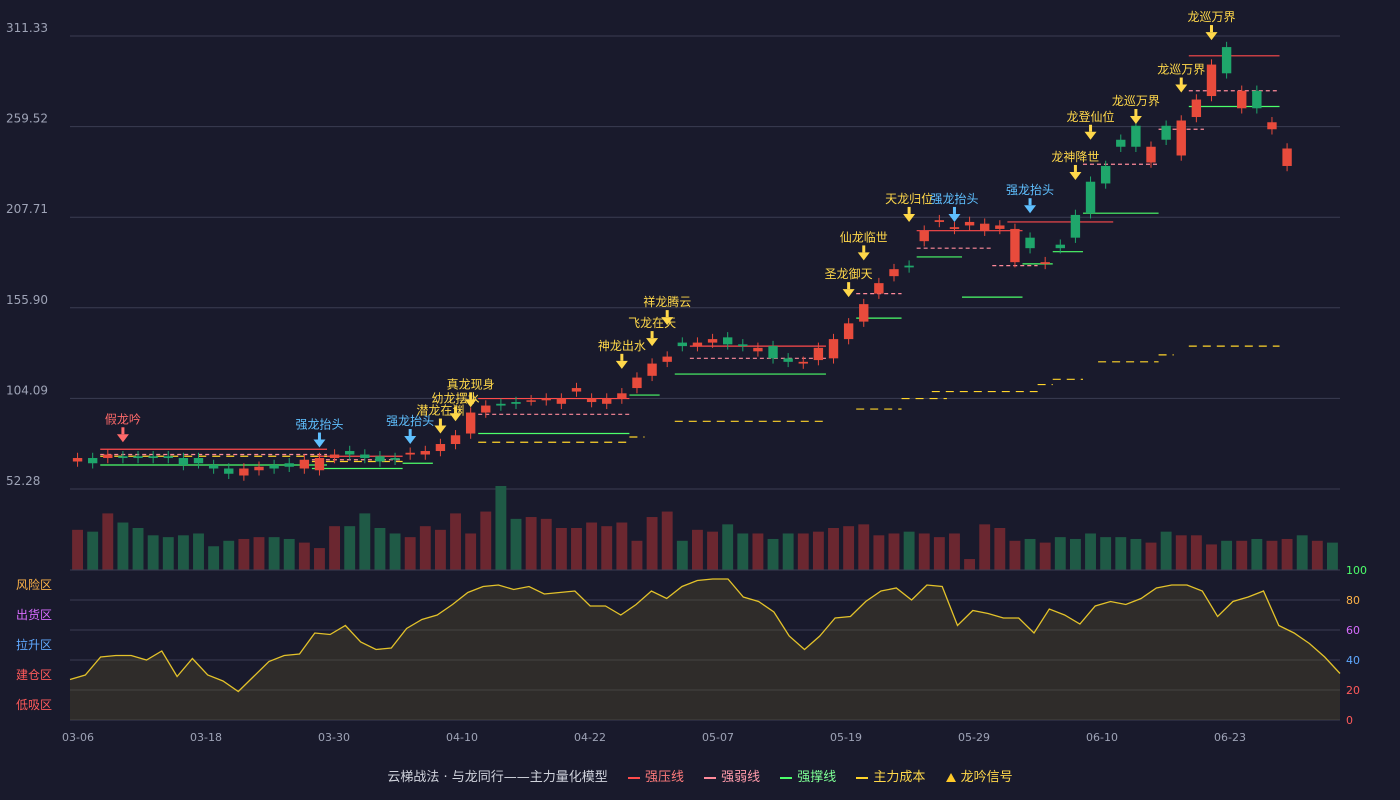 This screenshot has height=800, width=1400. I want to click on signal-label: 神龙出水, so click(622, 346).